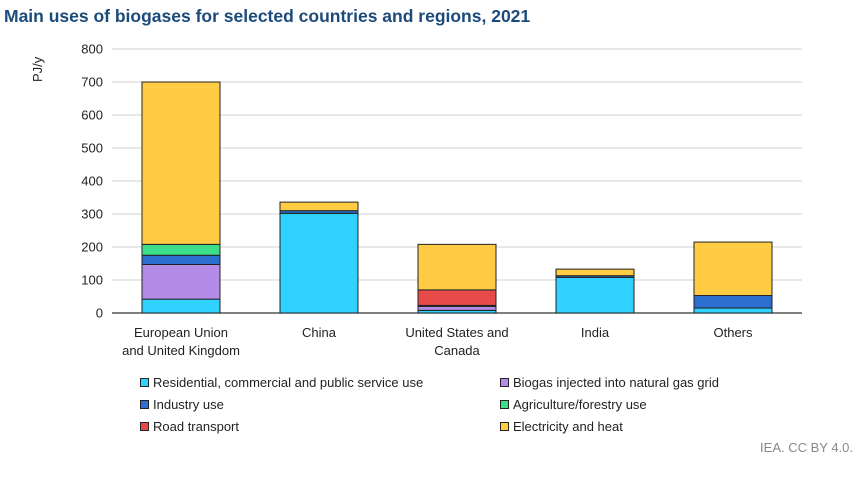  I want to click on legend-item-biogas-grid: Biogas injected into natural gas grid, so click(609, 382).